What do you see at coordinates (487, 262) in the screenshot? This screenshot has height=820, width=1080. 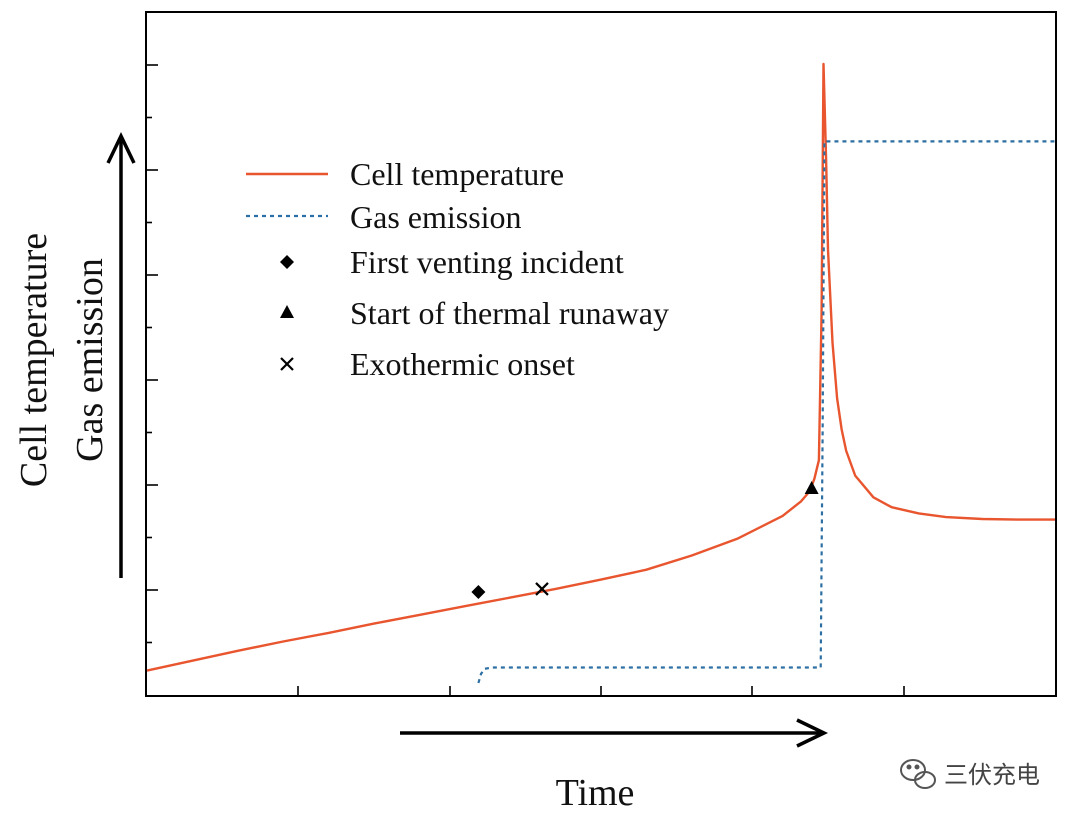 I see `legend-label-first-venting: First venting incident` at bounding box center [487, 262].